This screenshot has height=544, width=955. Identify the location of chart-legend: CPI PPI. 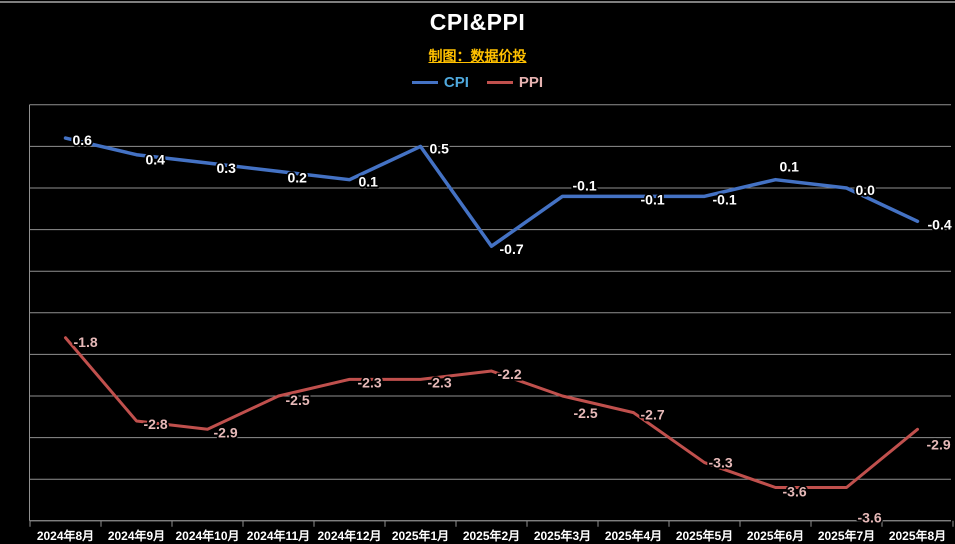
(477, 82).